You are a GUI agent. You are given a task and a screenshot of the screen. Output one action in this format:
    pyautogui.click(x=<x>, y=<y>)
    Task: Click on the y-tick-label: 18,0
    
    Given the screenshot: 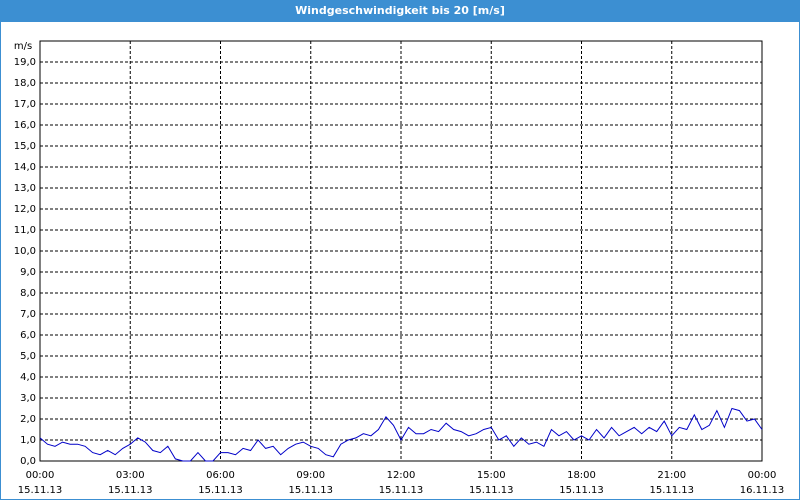 What is the action you would take?
    pyautogui.click(x=25, y=83)
    